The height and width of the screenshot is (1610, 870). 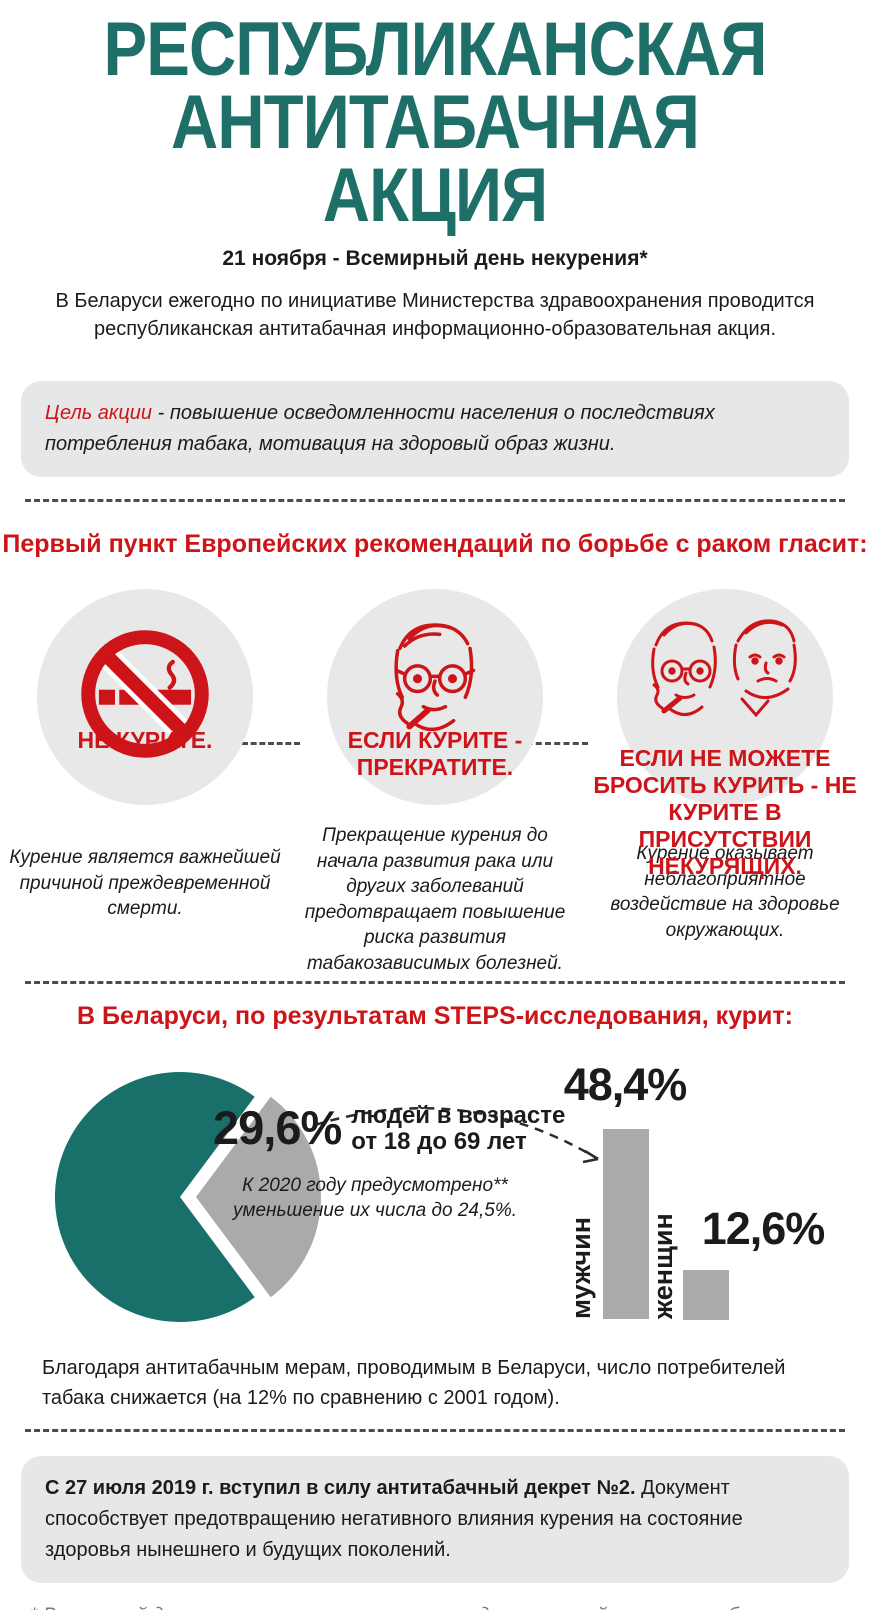 I want to click on bar-women, so click(x=706, y=1294).